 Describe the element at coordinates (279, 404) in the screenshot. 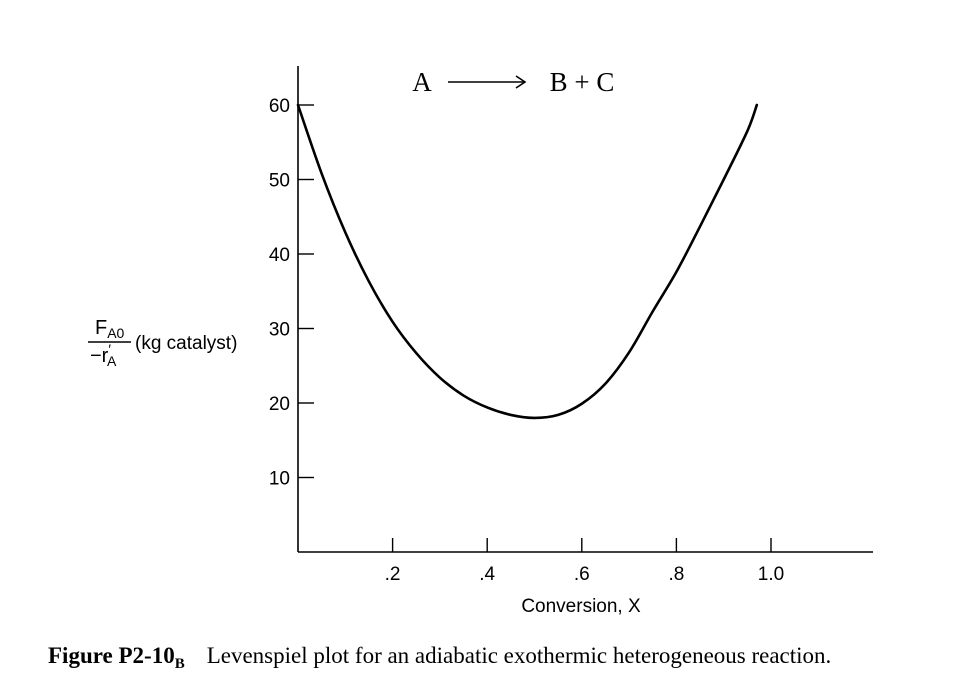

I see `y-tick-label: 20` at that location.